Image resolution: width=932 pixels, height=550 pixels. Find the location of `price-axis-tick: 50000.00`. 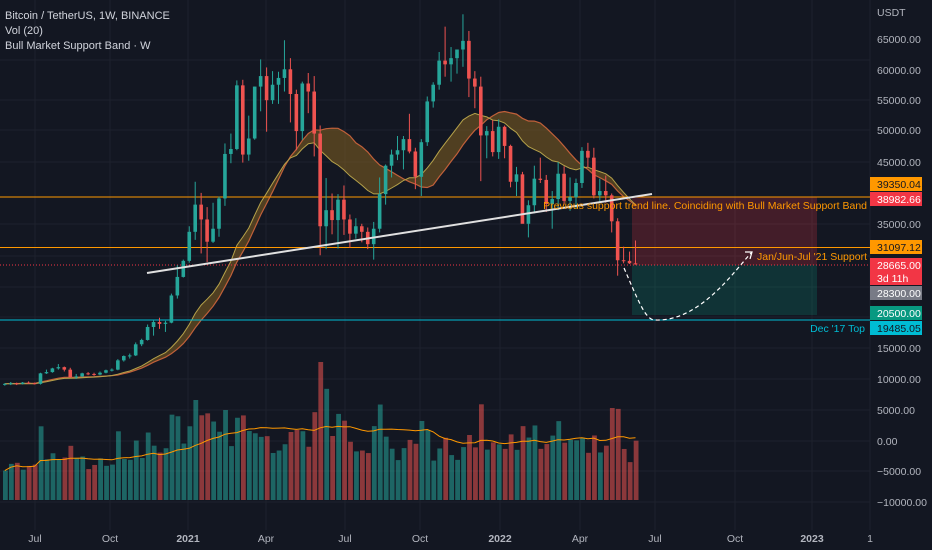

price-axis-tick: 50000.00 is located at coordinates (899, 131).